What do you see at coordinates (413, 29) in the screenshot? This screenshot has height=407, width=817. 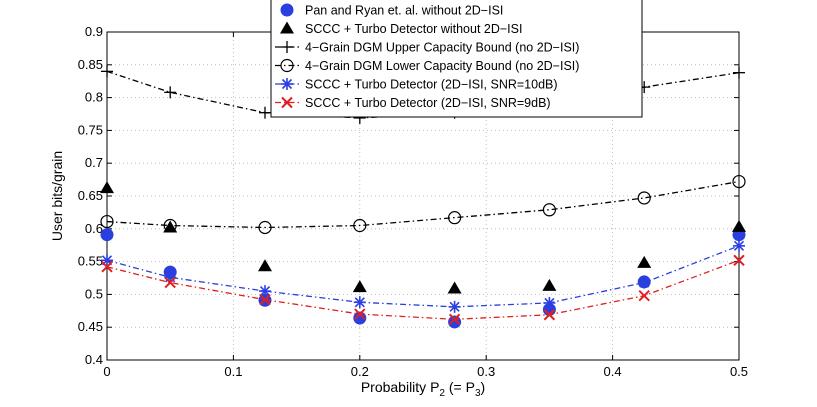 I see `legend-label: SCCC + Turbo Detector without 2D−ISI` at bounding box center [413, 29].